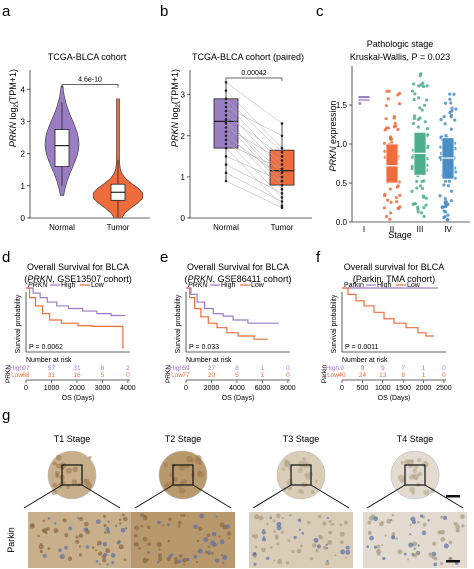 The width and height of the screenshot is (474, 569). Describe the element at coordinates (444, 368) in the screenshot. I see `risk-high-count: 0` at that location.